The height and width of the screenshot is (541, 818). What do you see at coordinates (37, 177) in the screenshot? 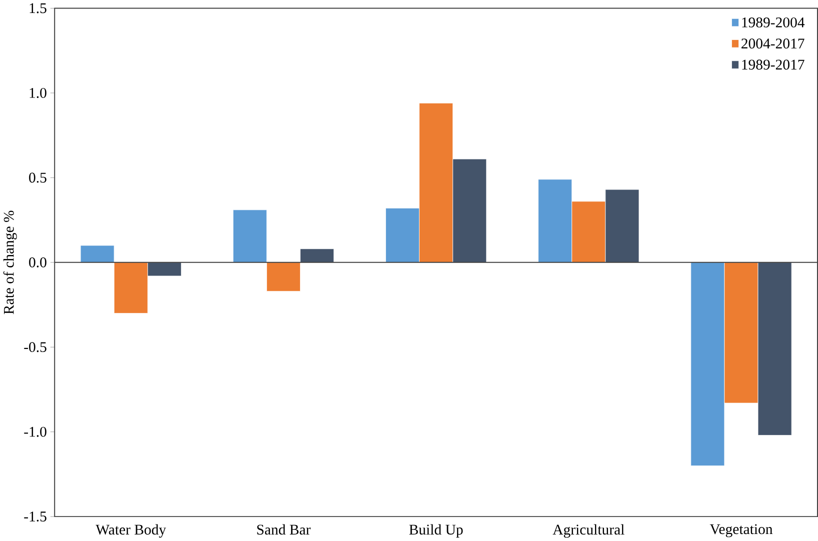
I see `y-tick-label: 0.5` at bounding box center [37, 177].